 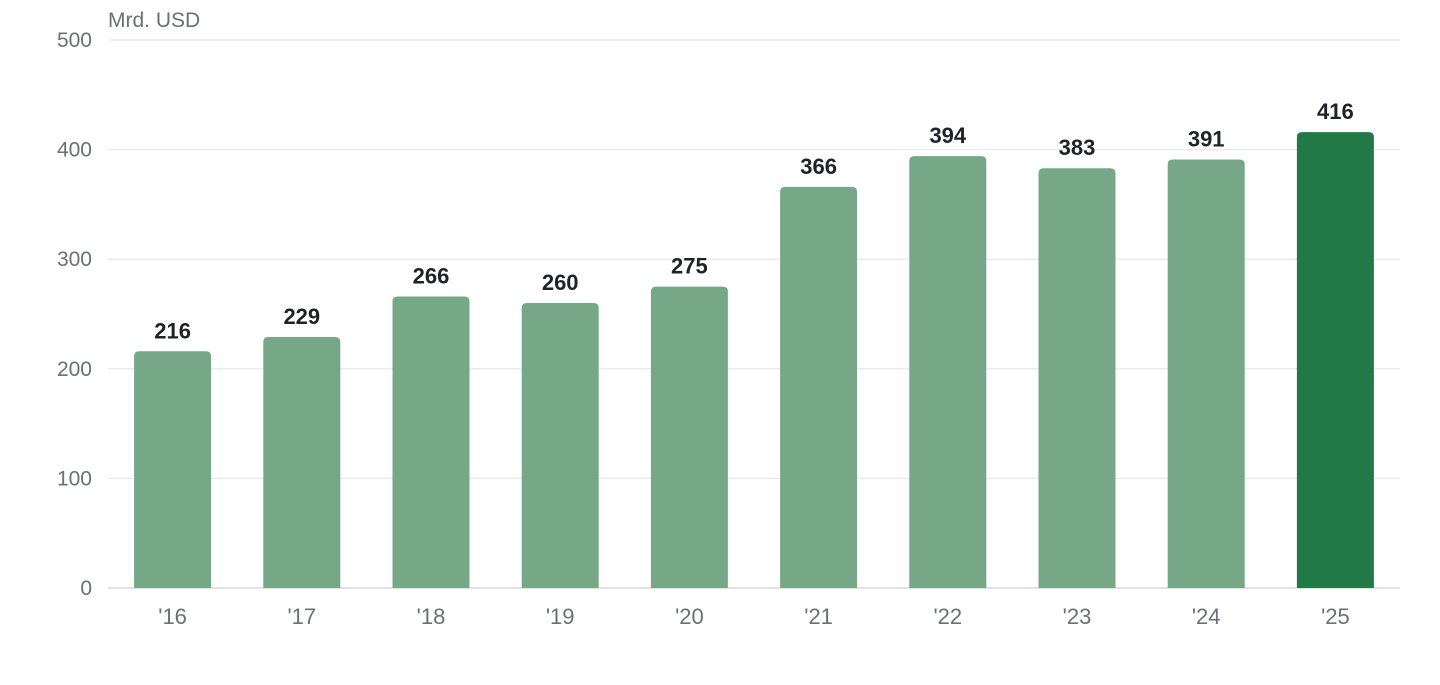 I want to click on value-label: 391, so click(x=1206, y=138).